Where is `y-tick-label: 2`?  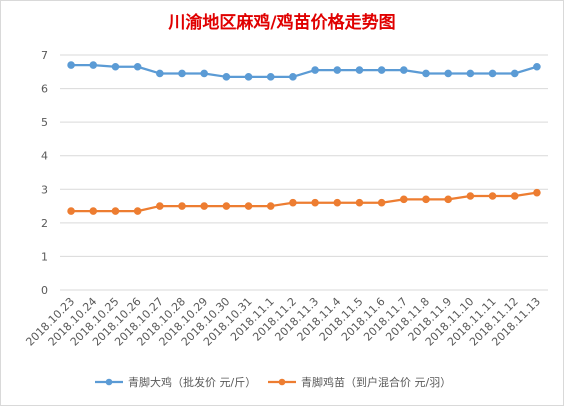
y-tick-label: 2 is located at coordinates (44, 223).